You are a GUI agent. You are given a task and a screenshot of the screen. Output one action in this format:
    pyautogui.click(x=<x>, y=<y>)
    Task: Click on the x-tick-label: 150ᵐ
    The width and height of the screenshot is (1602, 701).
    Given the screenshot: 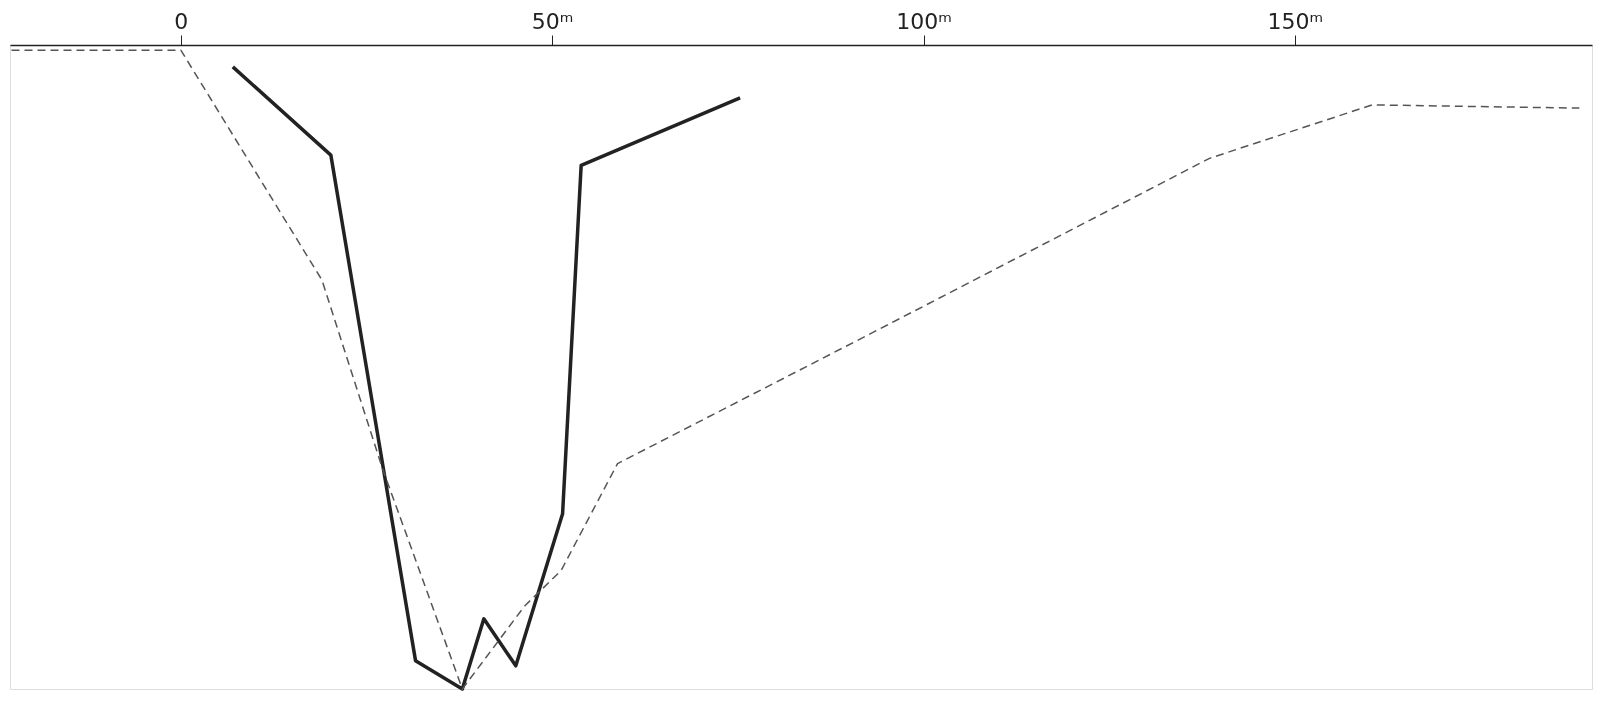 What is the action you would take?
    pyautogui.click(x=1295, y=21)
    